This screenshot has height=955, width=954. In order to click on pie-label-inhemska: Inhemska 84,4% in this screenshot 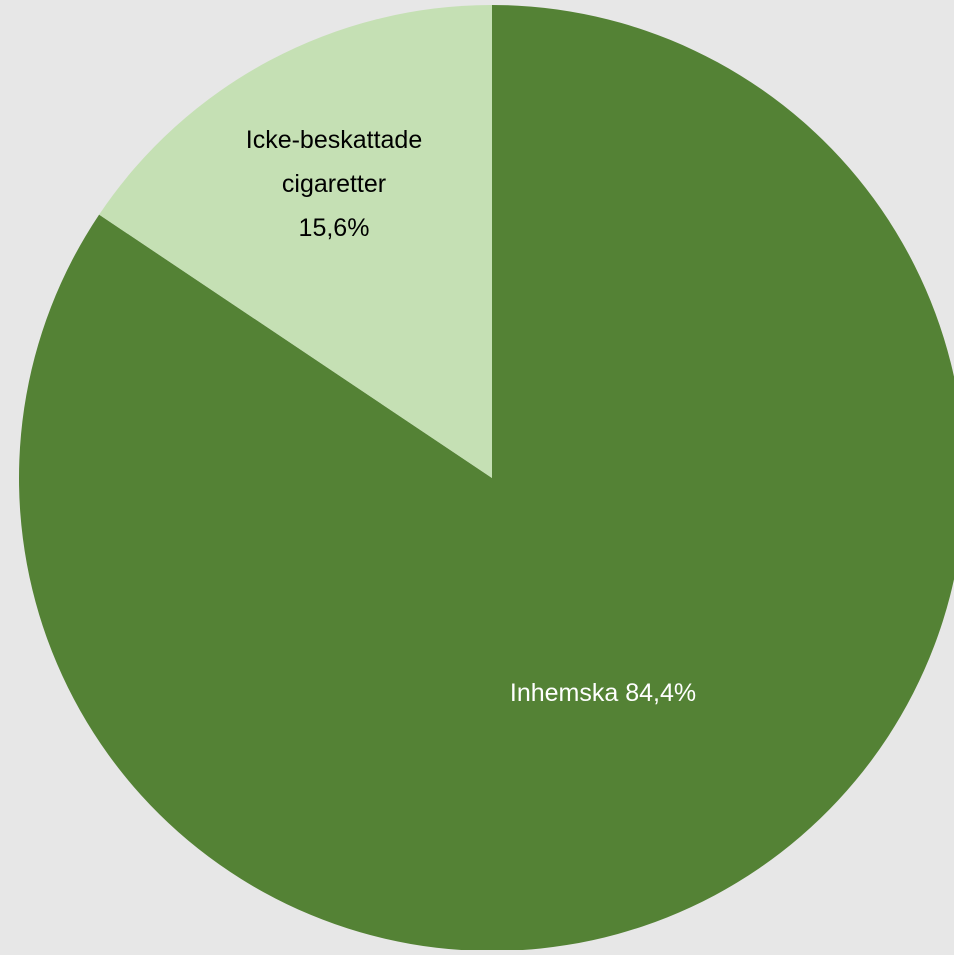, I will do `click(603, 693)`.